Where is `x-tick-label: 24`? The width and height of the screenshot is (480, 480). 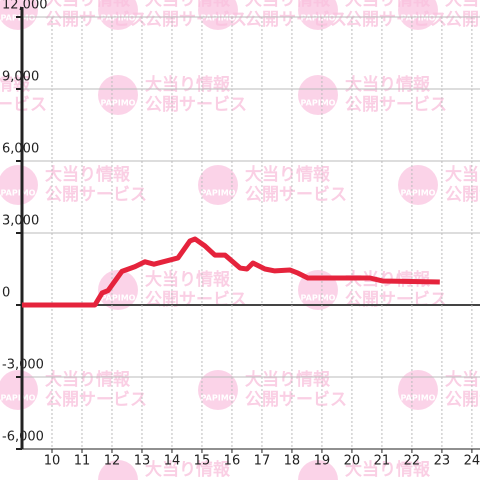
x-tick-label: 24 is located at coordinates (472, 461).